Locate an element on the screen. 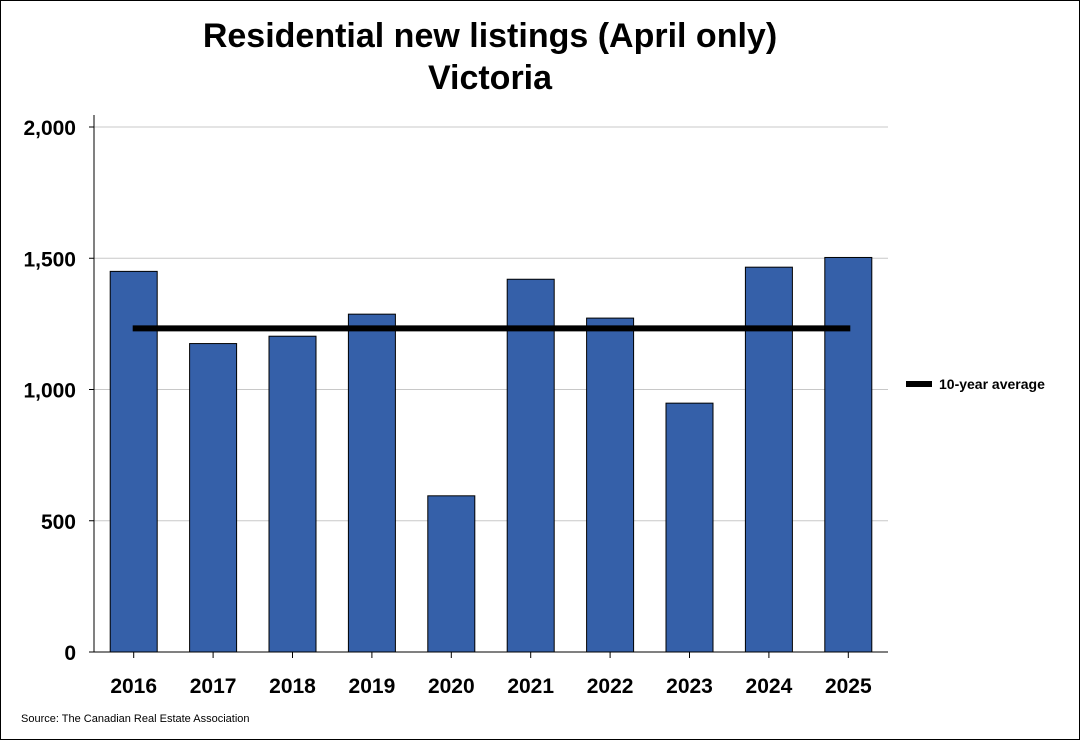 Image resolution: width=1080 pixels, height=740 pixels. x-tick-label-2025: 2025 is located at coordinates (848, 686).